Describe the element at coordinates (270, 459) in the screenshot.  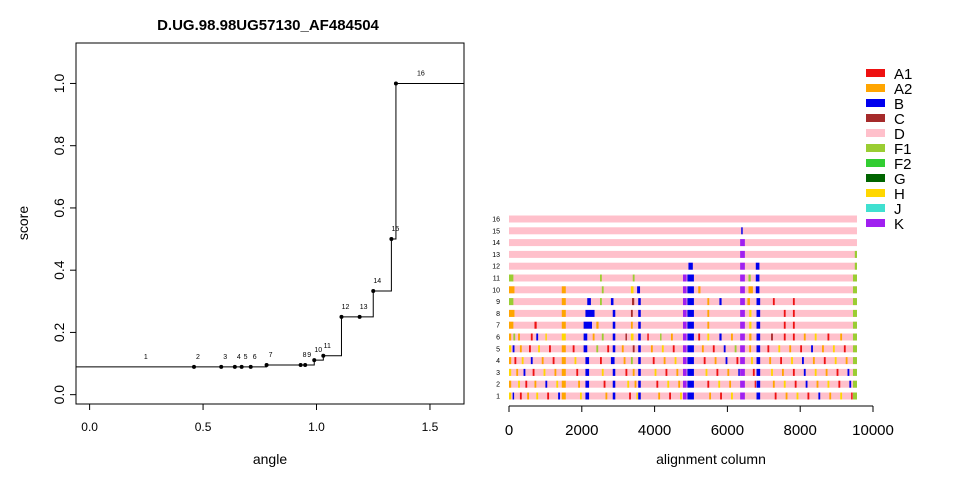
I see `x-axis-label: angle` at that location.